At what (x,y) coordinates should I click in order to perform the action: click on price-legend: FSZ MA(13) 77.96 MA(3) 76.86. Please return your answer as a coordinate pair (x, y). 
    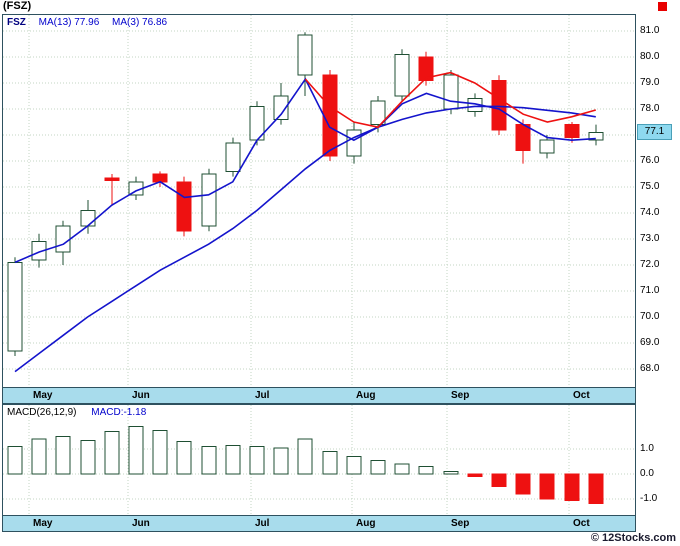
    Looking at the image, I should click on (92, 22).